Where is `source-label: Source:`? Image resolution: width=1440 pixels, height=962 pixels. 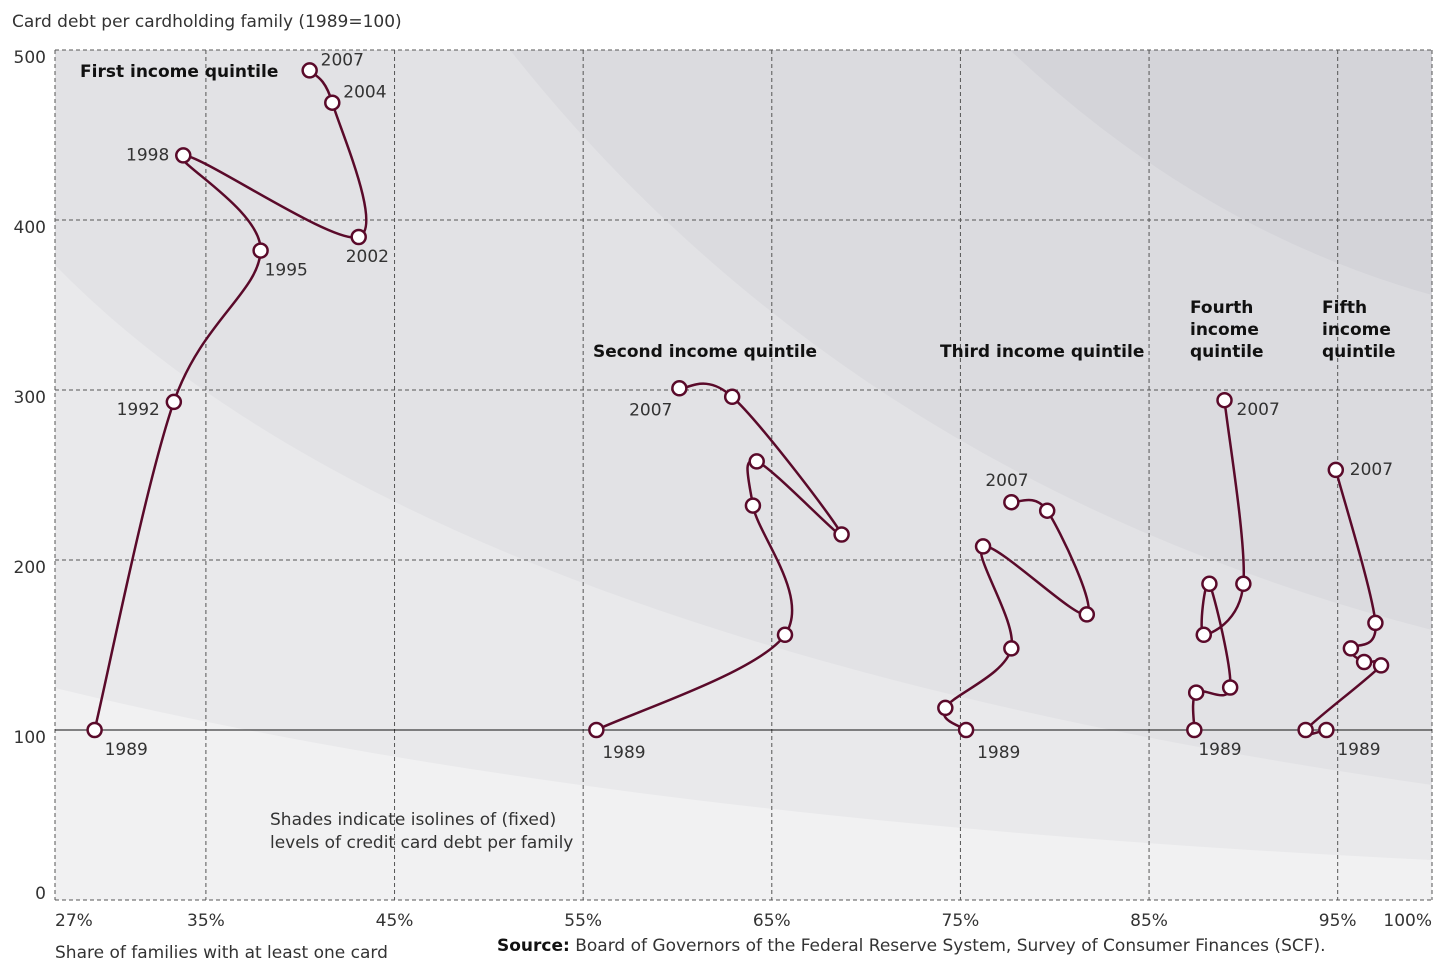 source-label: Source: is located at coordinates (533, 946).